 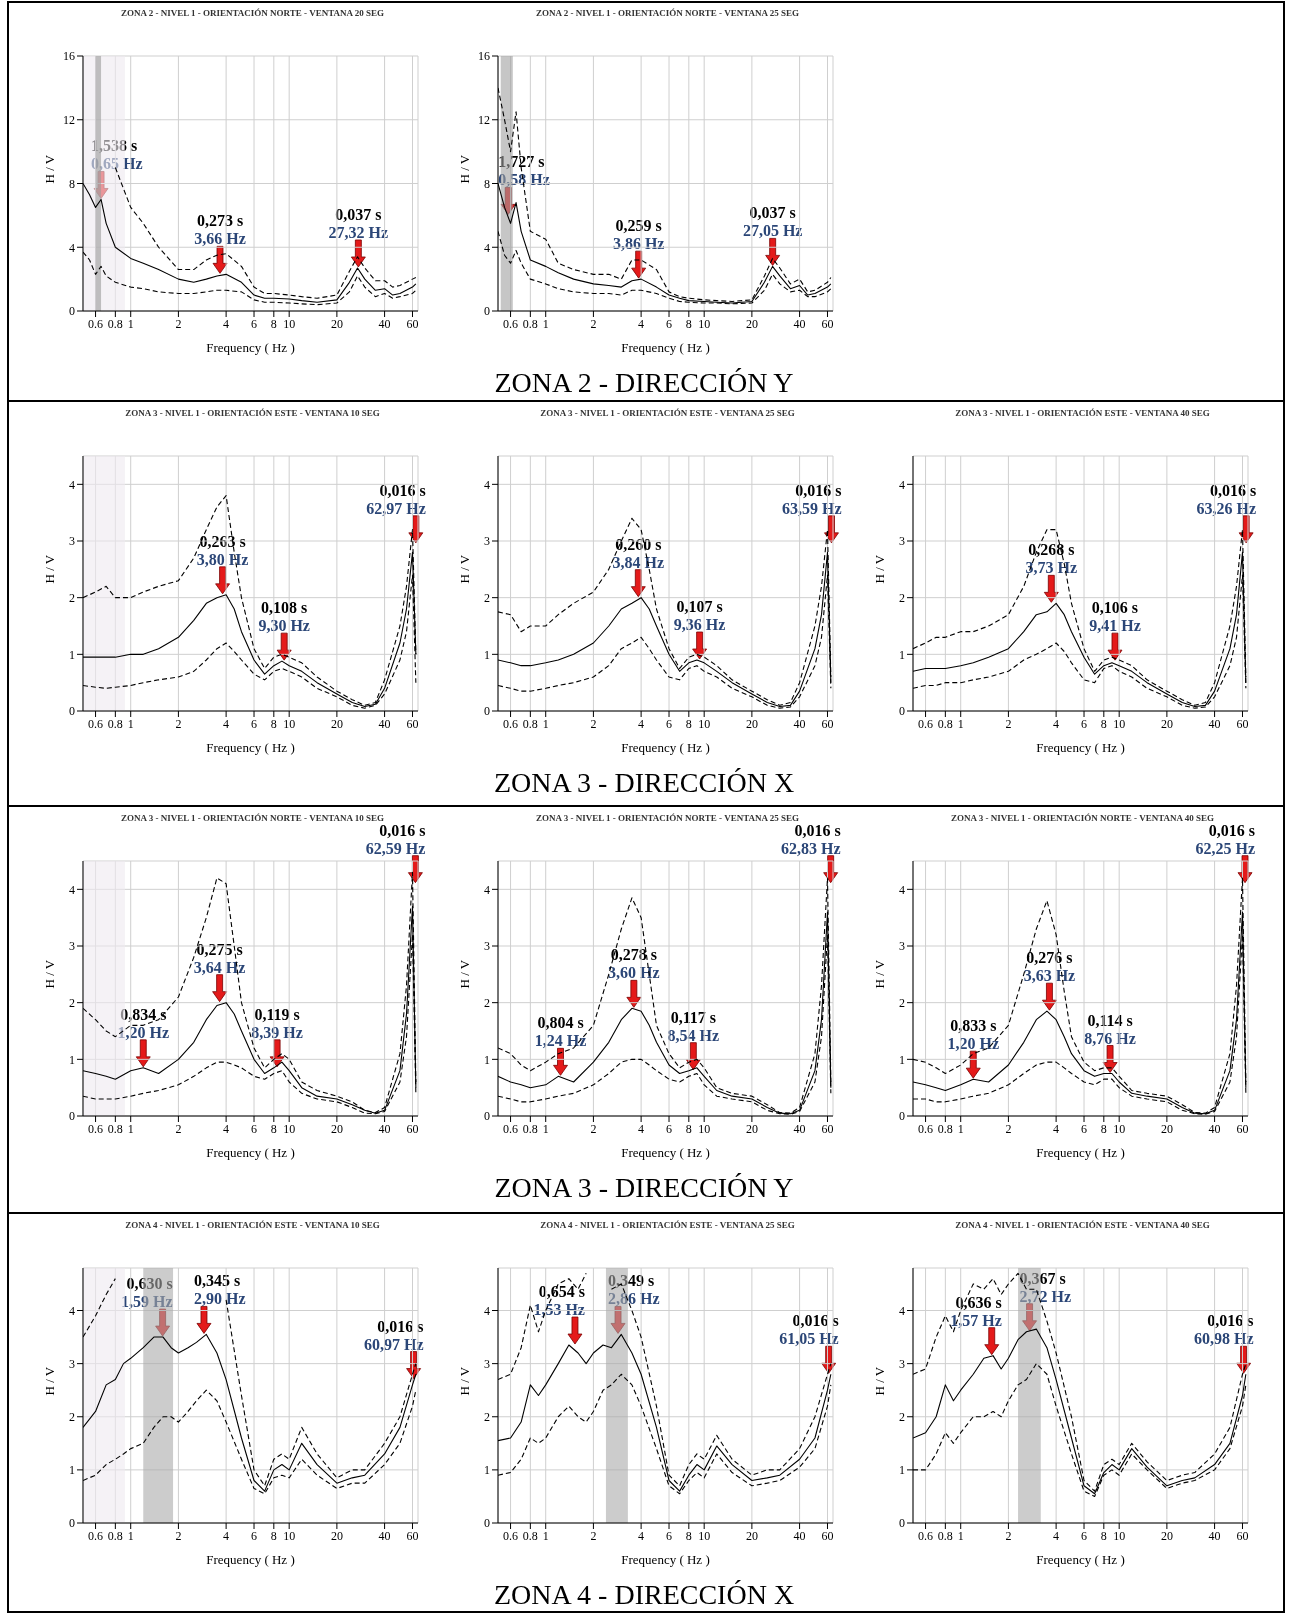 What do you see at coordinates (1226, 512) in the screenshot?
I see `annotation: 0,016 s 63,26 Hz` at bounding box center [1226, 512].